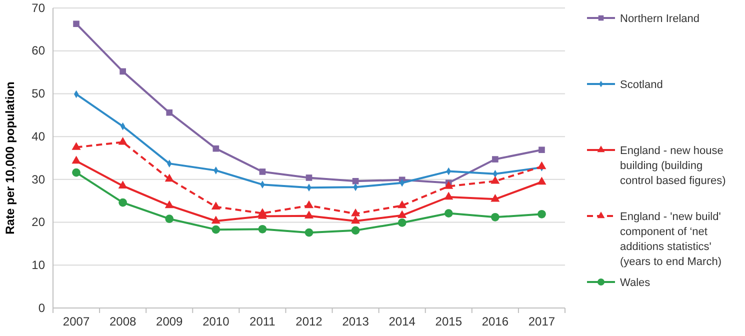 Image resolution: width=745 pixels, height=336 pixels. Describe the element at coordinates (673, 166) in the screenshot. I see `legend-label: England - new house building (building control based figures)` at that location.